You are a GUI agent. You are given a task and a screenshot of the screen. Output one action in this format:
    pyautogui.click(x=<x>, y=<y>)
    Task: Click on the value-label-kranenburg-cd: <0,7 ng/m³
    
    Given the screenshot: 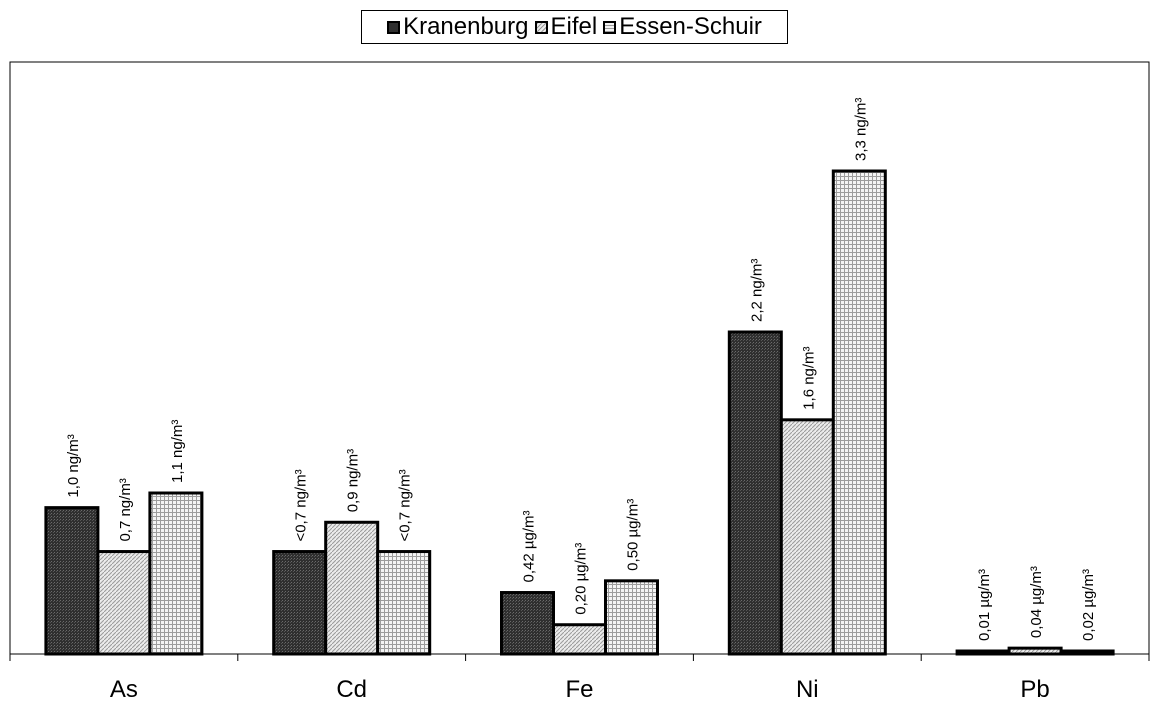 What is the action you would take?
    pyautogui.click(x=301, y=505)
    